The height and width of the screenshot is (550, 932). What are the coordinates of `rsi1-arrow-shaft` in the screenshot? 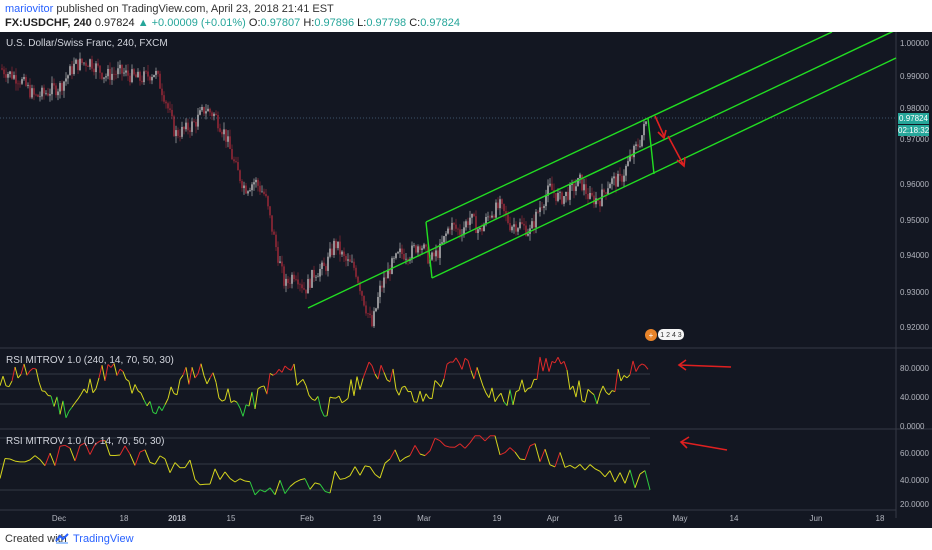 It's located at (705, 366).